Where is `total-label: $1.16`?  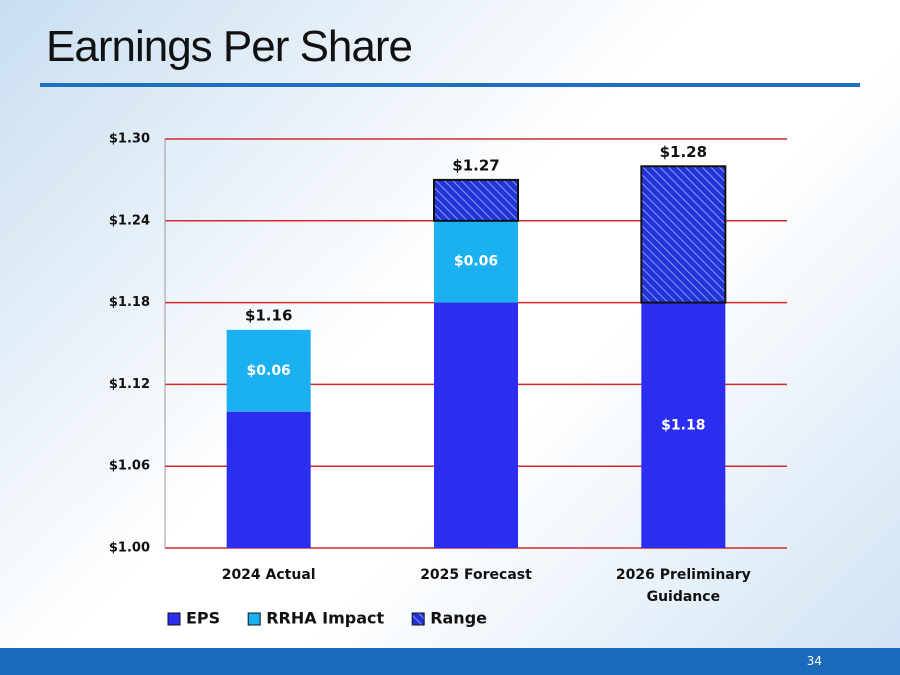 total-label: $1.16 is located at coordinates (268, 315).